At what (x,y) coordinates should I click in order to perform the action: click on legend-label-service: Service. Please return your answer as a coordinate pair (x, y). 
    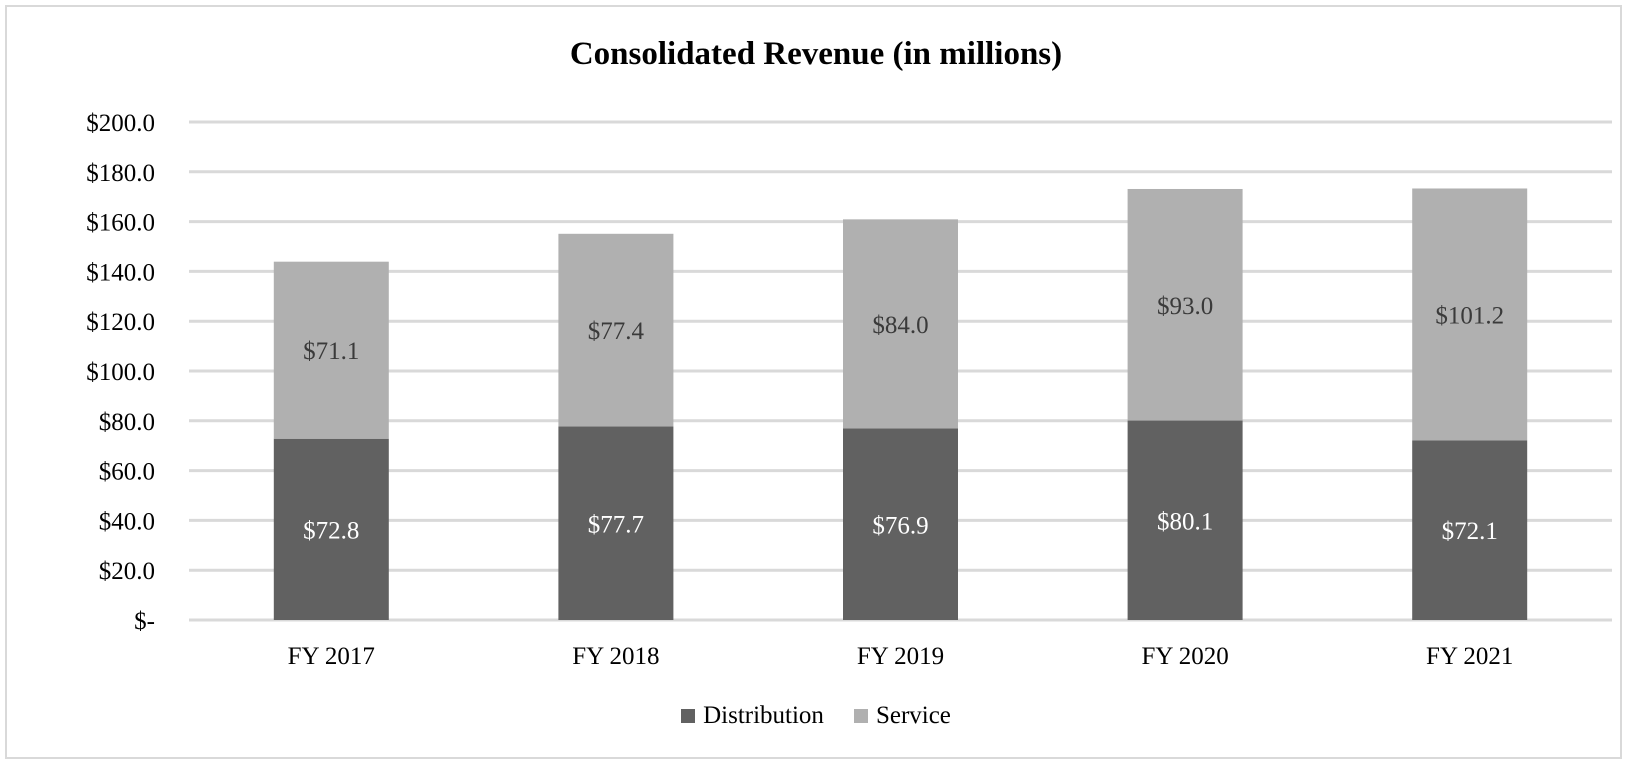
    Looking at the image, I should click on (913, 715).